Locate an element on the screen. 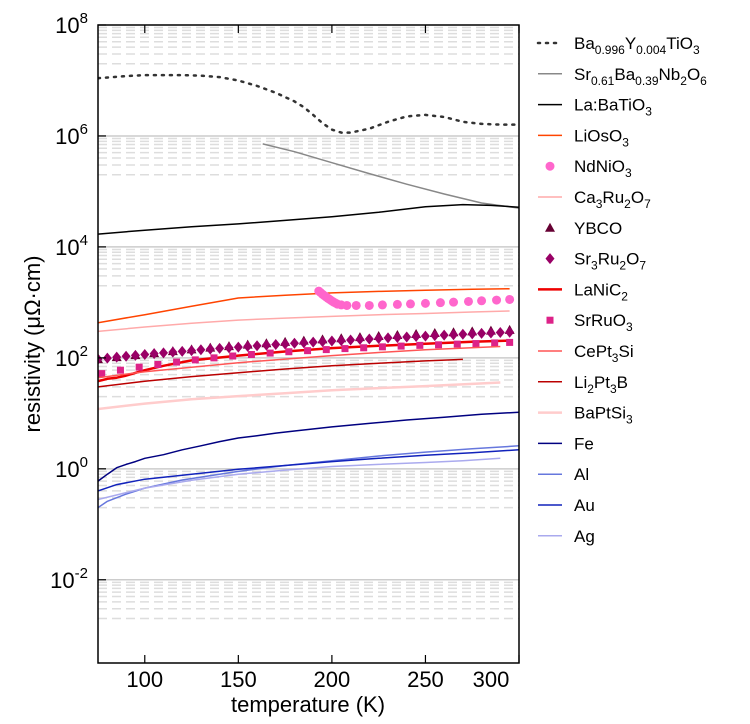 This screenshot has width=750, height=724. series-cept3si is located at coordinates (299, 362).